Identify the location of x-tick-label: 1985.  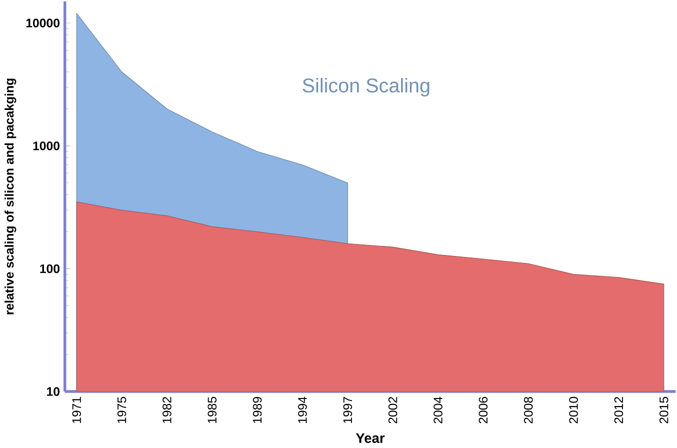
(212, 410).